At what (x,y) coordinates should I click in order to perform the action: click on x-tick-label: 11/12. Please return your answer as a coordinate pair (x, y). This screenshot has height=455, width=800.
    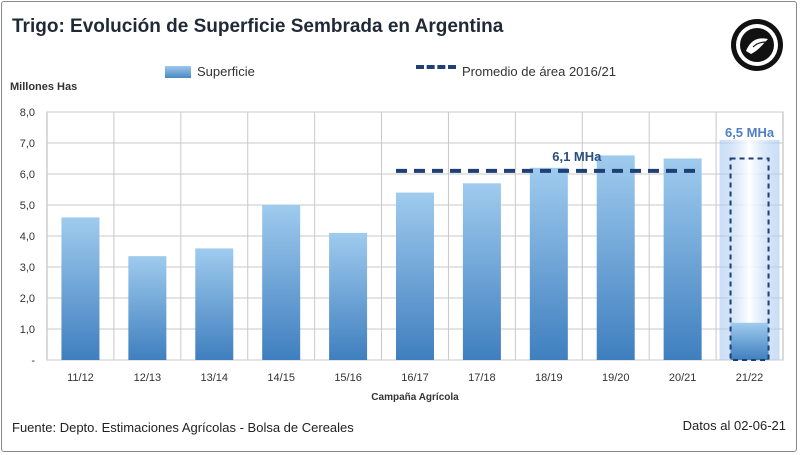
    Looking at the image, I should click on (80, 378).